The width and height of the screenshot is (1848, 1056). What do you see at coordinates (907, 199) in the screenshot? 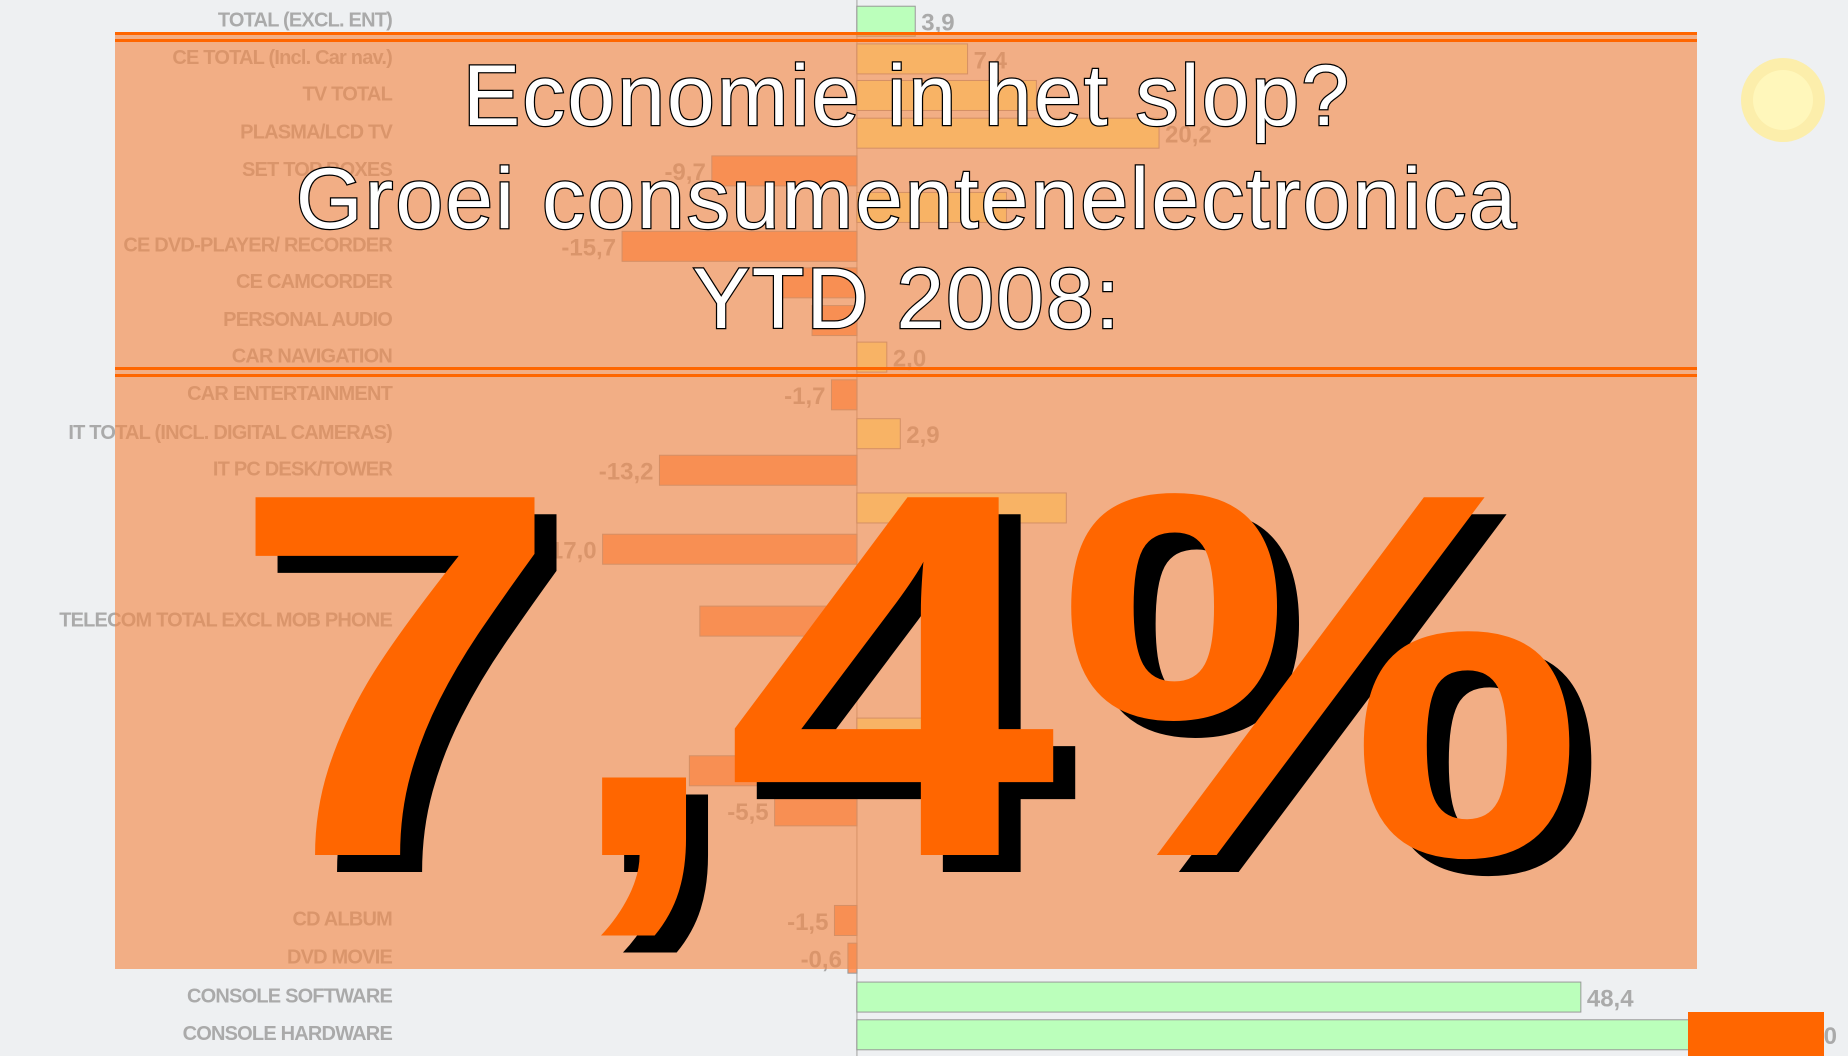
I see `title-line: Groei consumentenelectronica` at bounding box center [907, 199].